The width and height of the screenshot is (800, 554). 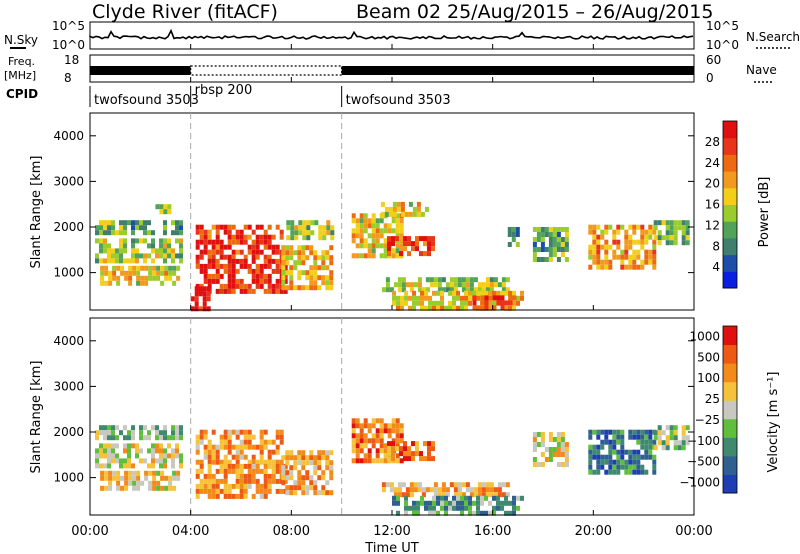 What do you see at coordinates (730, 409) in the screenshot?
I see `colorbar-frame` at bounding box center [730, 409].